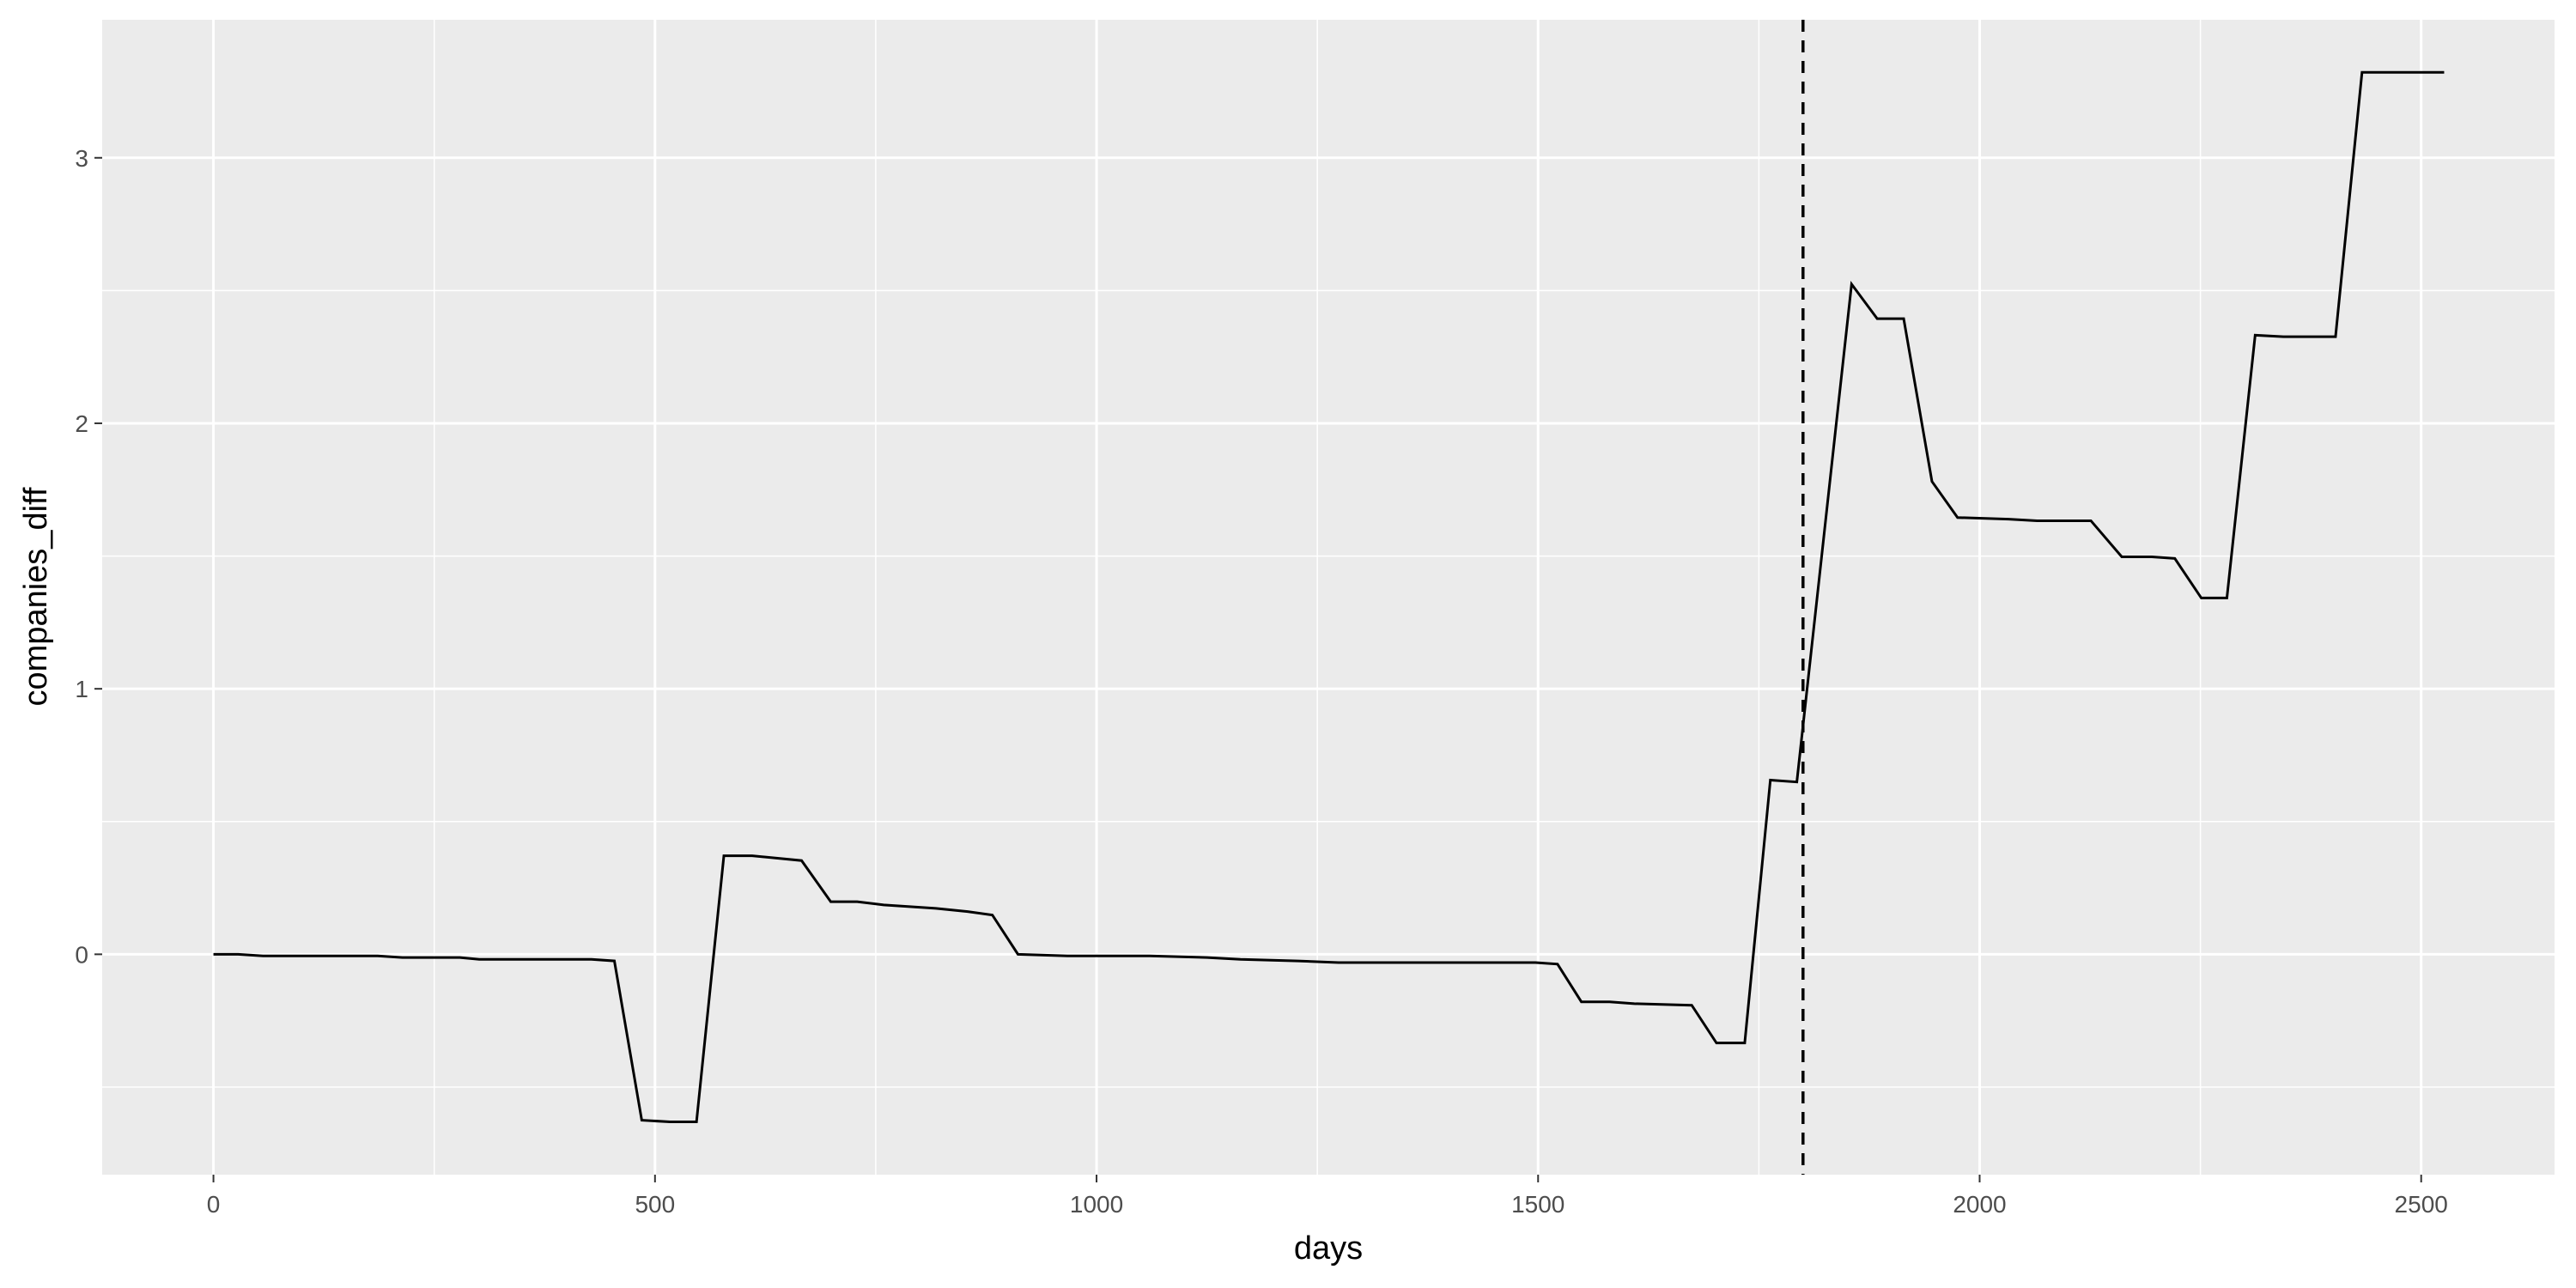 The width and height of the screenshot is (2576, 1288). What do you see at coordinates (82, 689) in the screenshot?
I see `y-tick-label: 1` at bounding box center [82, 689].